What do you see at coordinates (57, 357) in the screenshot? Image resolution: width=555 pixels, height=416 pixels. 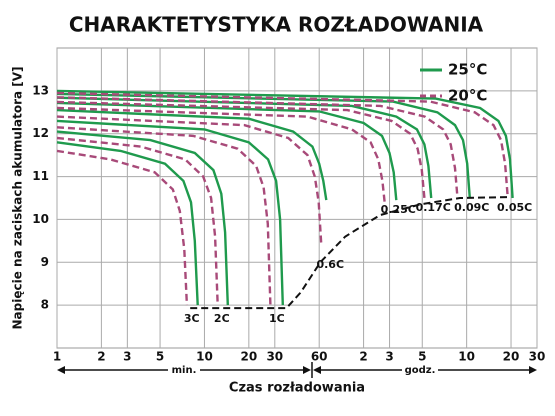 I see `x-tick-label: 1` at bounding box center [57, 357].